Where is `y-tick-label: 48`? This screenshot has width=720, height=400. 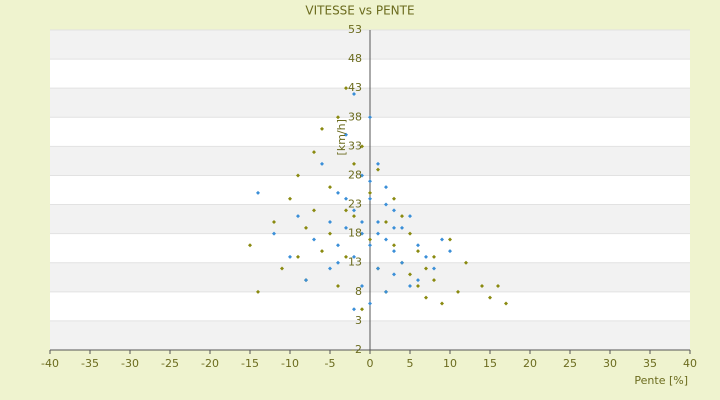
y-tick-label: 48 is located at coordinates (355, 58).